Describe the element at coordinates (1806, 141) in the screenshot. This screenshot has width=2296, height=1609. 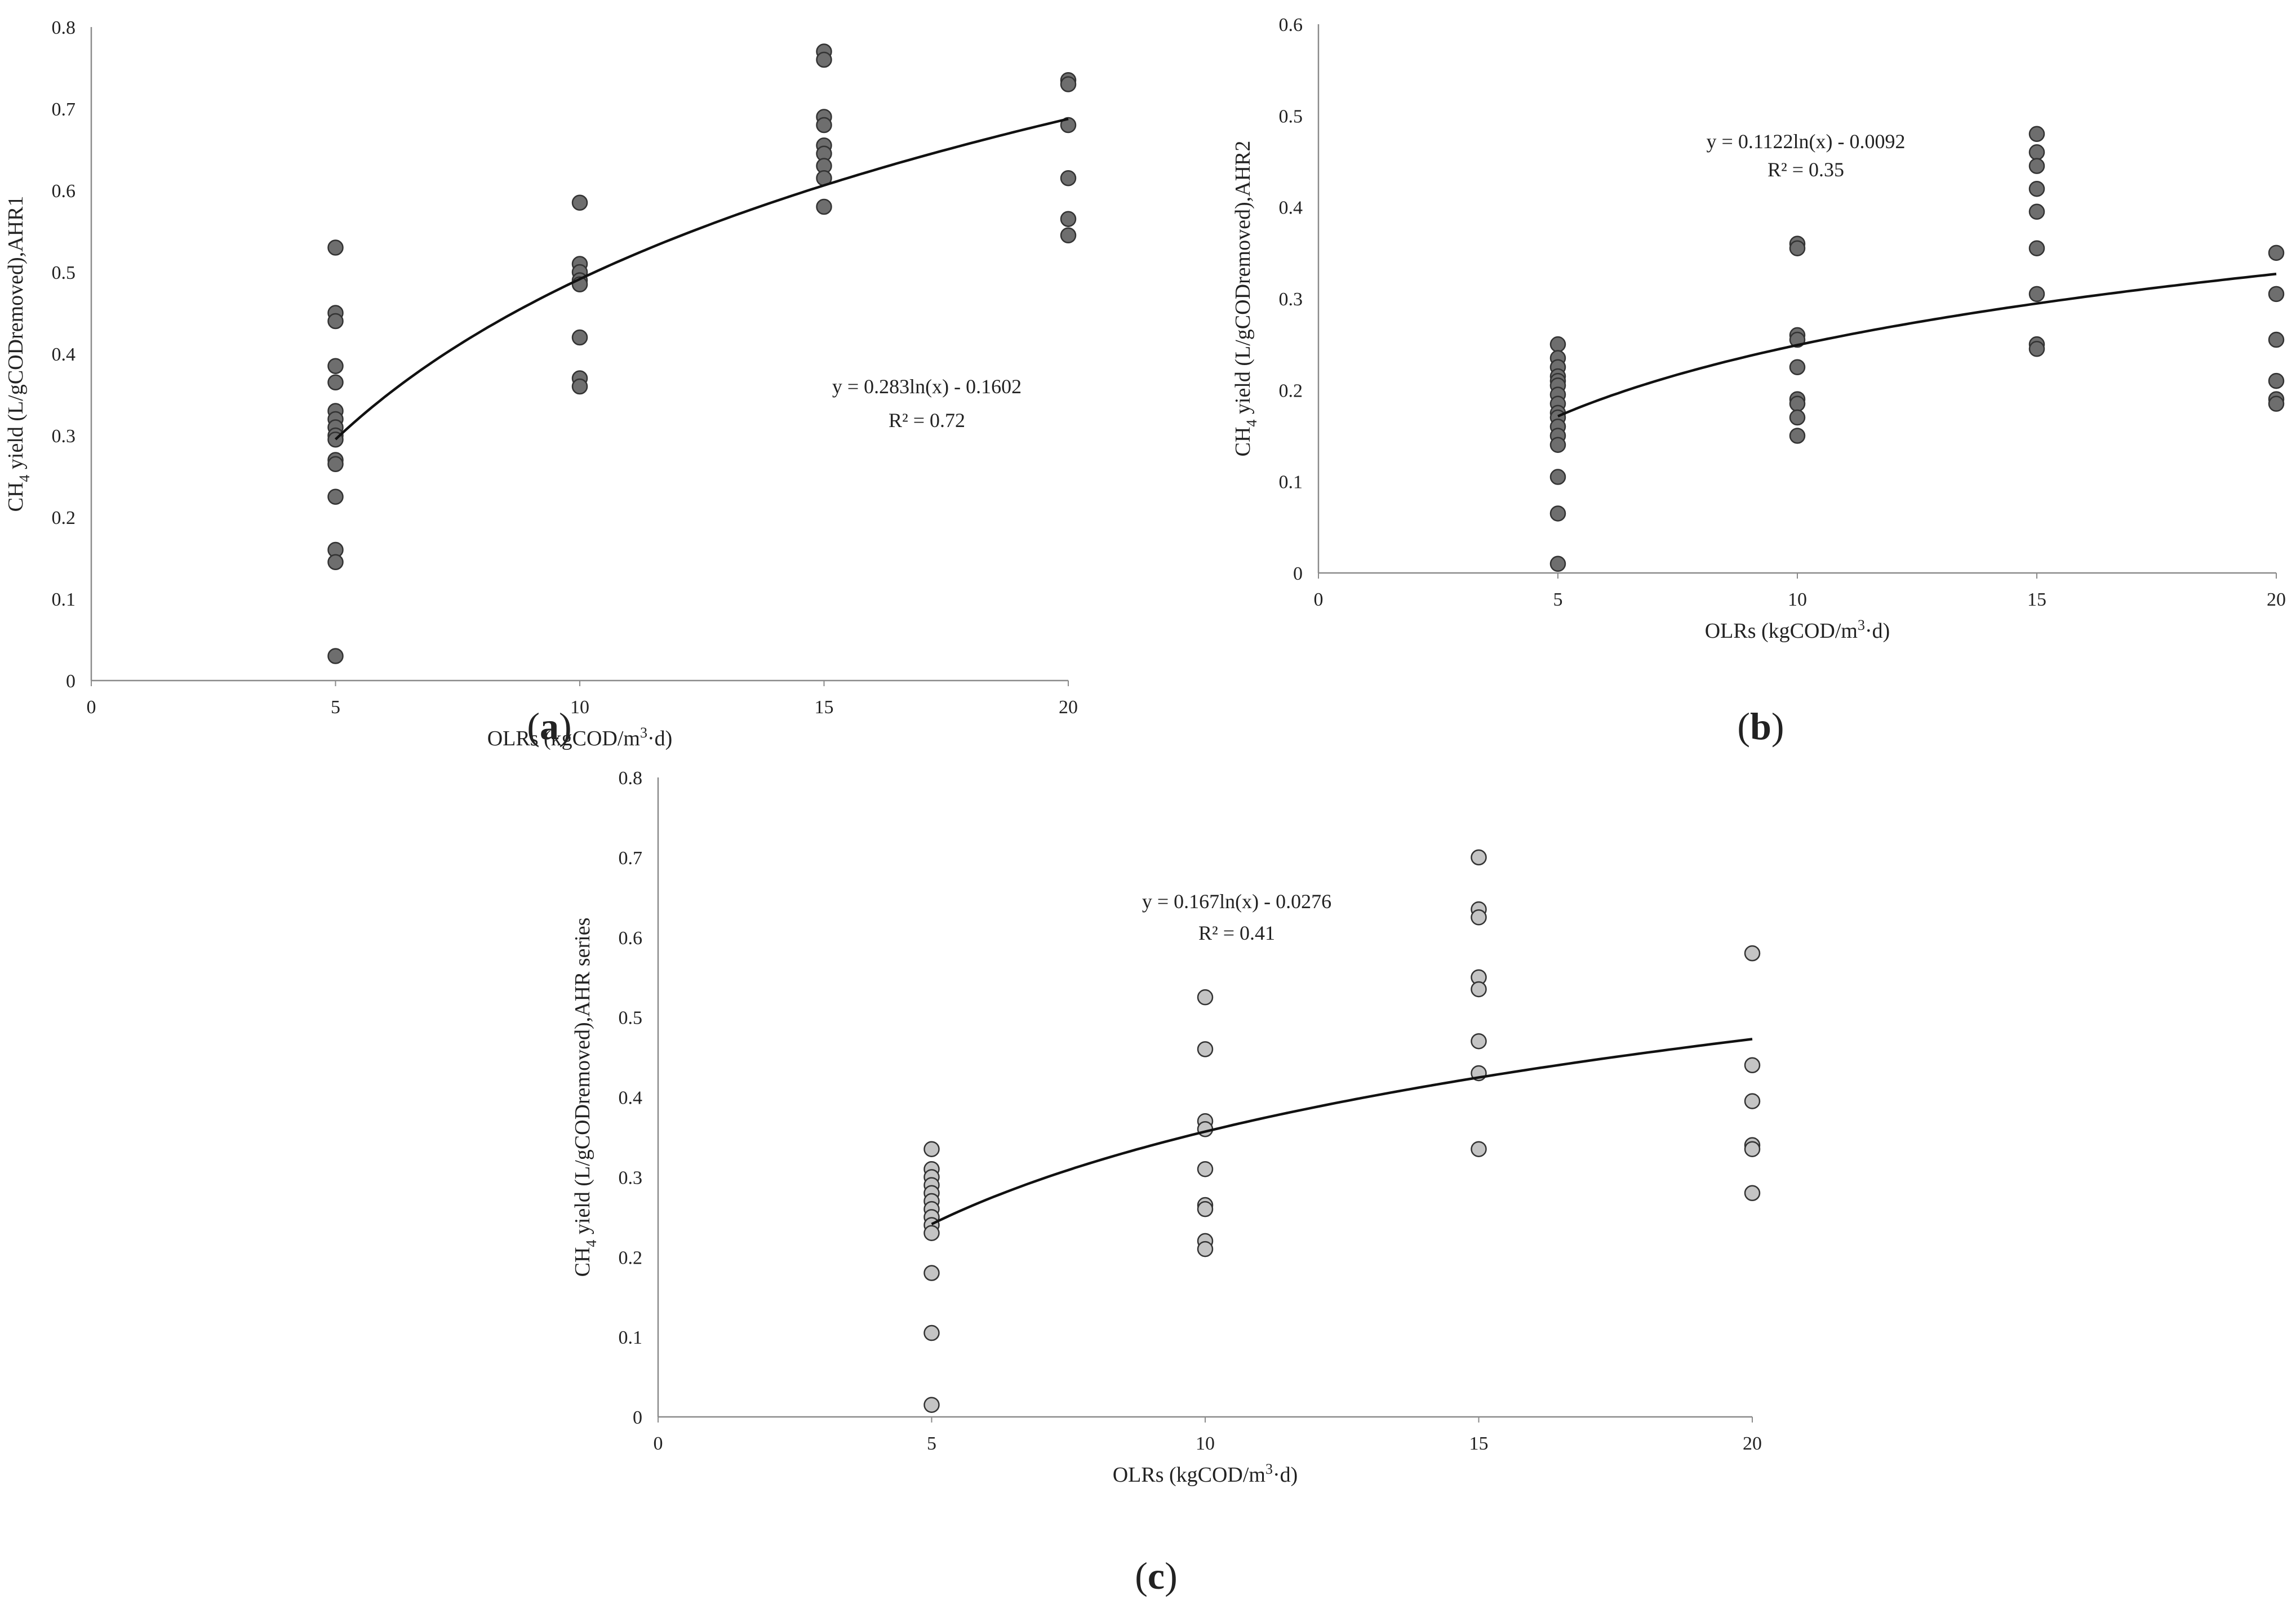
I see `trendline-equation: y = 0.1122ln(x) - 0.0092` at that location.